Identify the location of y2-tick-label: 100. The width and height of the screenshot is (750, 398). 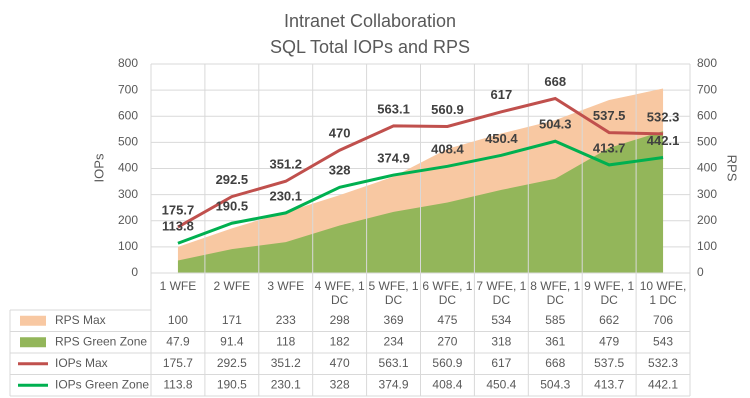
(707, 246).